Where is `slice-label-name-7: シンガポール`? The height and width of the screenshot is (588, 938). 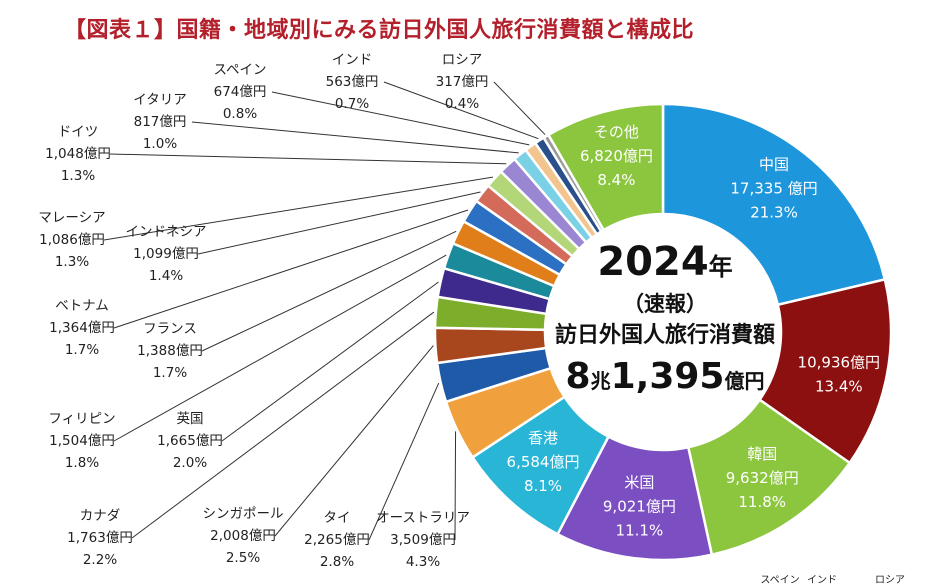 slice-label-name-7: シンガポール is located at coordinates (243, 514).